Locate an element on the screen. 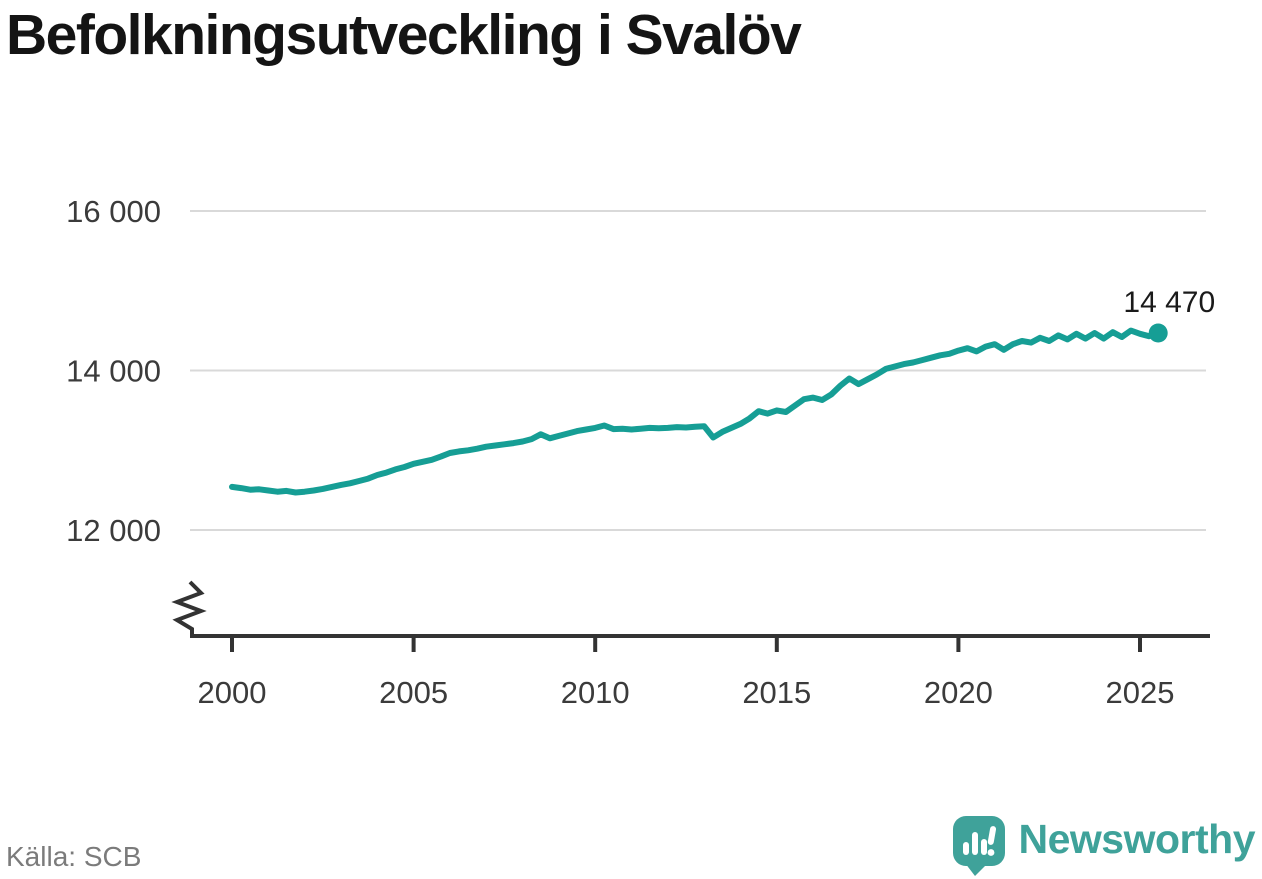  y-tick-label: 12 000 is located at coordinates (113, 530).